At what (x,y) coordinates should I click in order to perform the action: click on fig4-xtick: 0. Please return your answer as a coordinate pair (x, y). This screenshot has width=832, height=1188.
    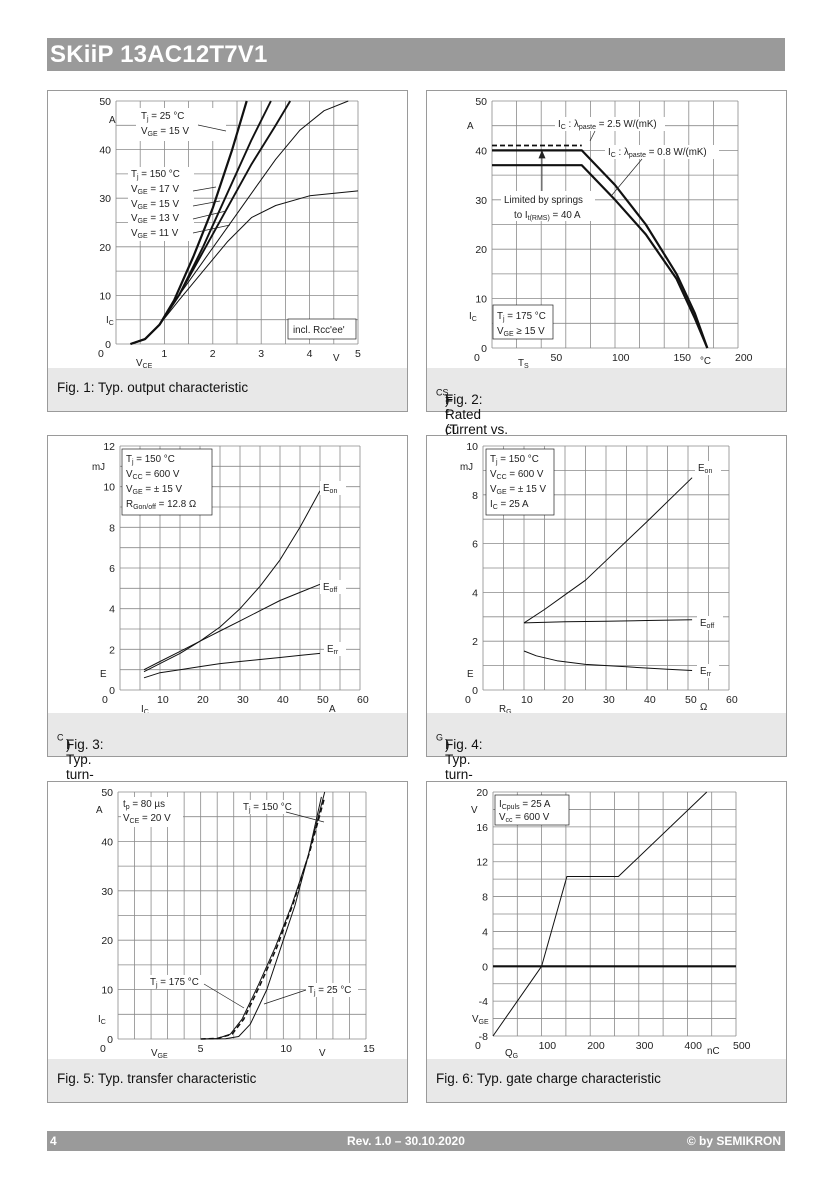
    Looking at the image, I should click on (468, 700).